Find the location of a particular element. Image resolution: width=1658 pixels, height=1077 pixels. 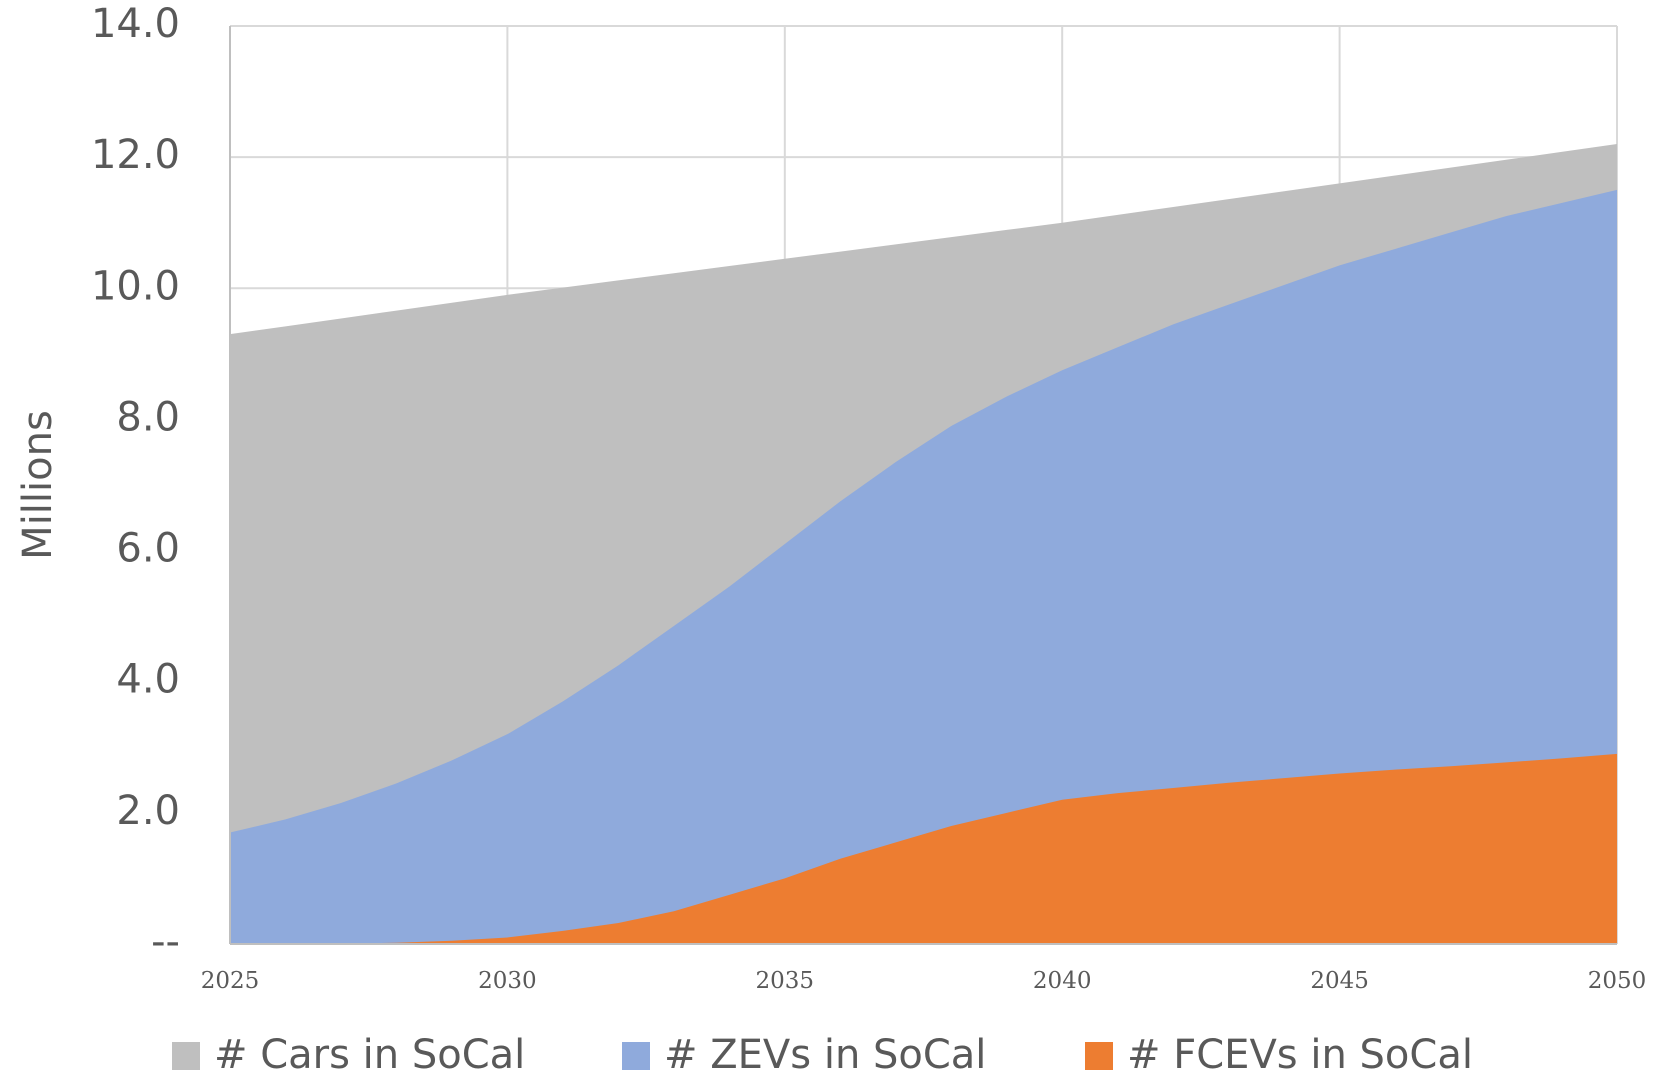

y-tick-label: 12.0 is located at coordinates (135, 155).